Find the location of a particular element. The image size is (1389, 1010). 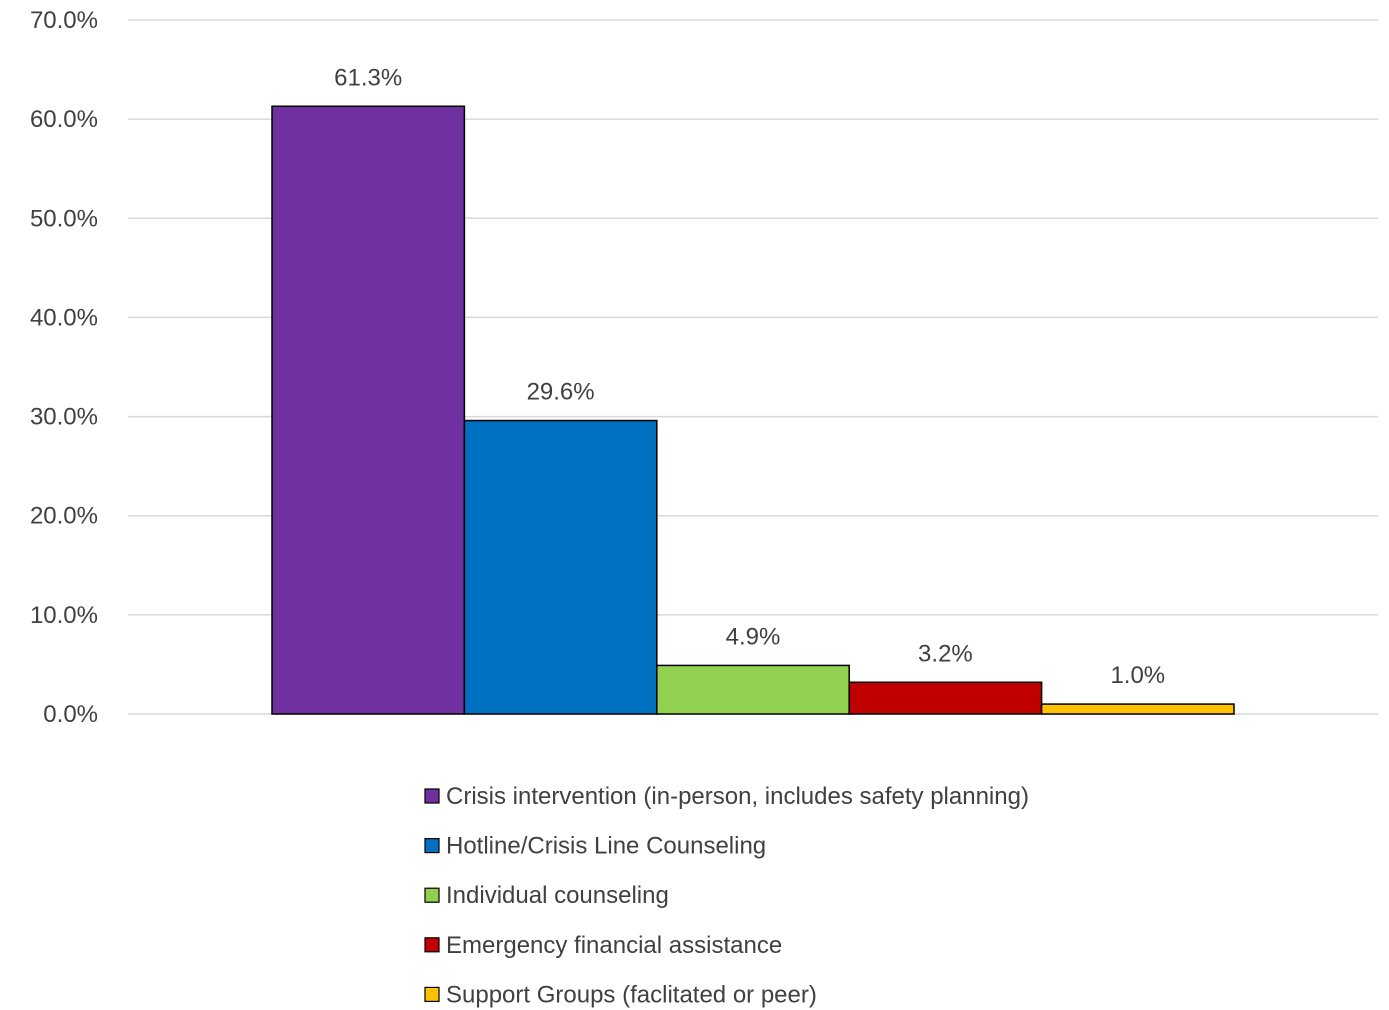

y-tick-label: 0.0% is located at coordinates (70, 714).